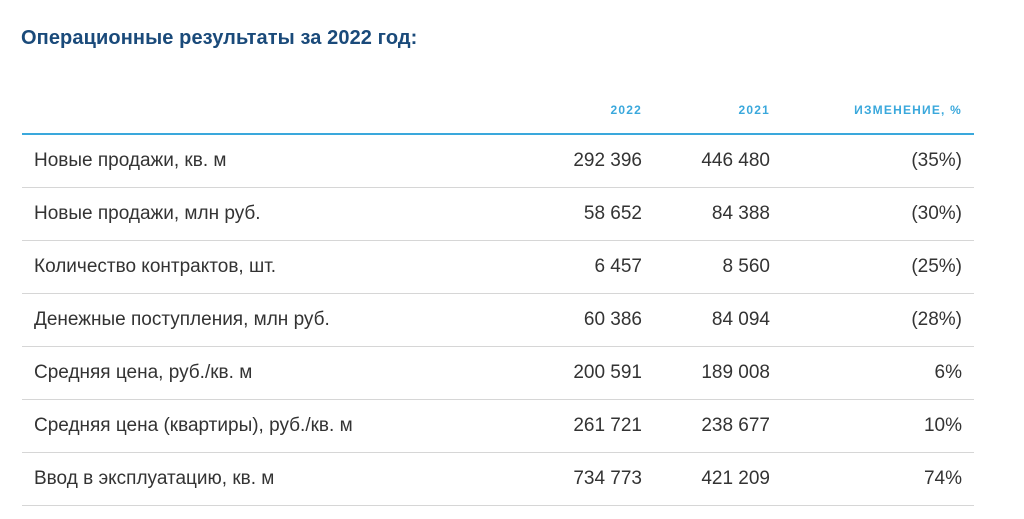 This screenshot has width=1024, height=519. Describe the element at coordinates (908, 110) in the screenshot. I see `header-change: ИЗМЕНЕНИЕ, %` at that location.